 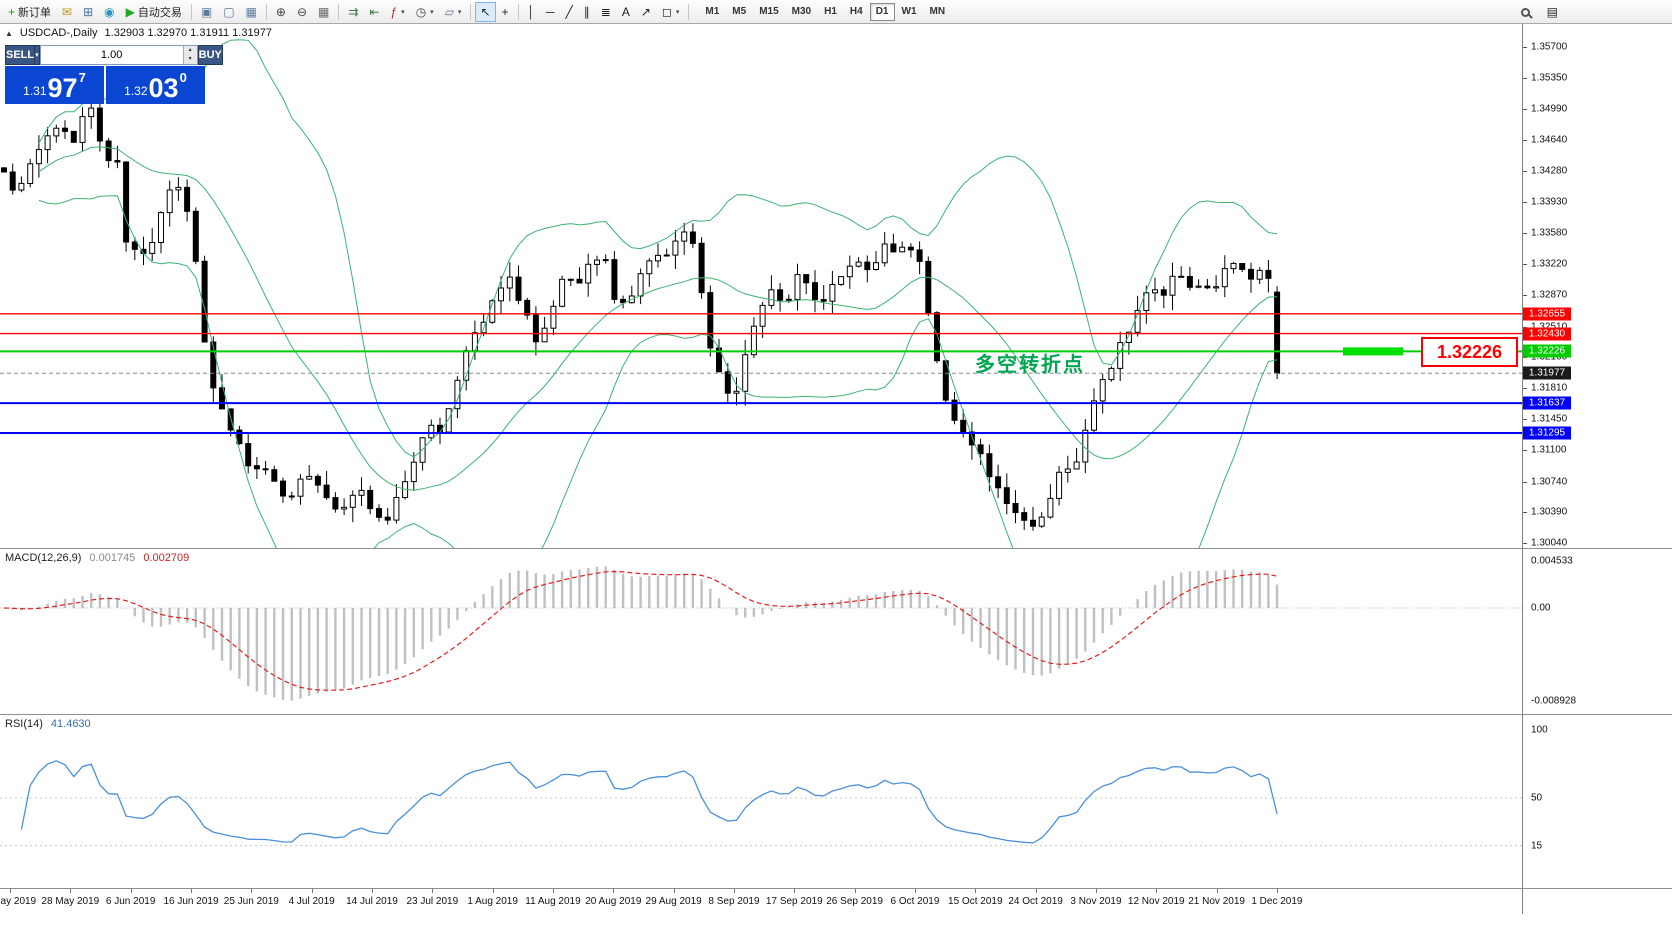 What do you see at coordinates (311, 901) in the screenshot?
I see `date-label: 4 Jul 2019` at bounding box center [311, 901].